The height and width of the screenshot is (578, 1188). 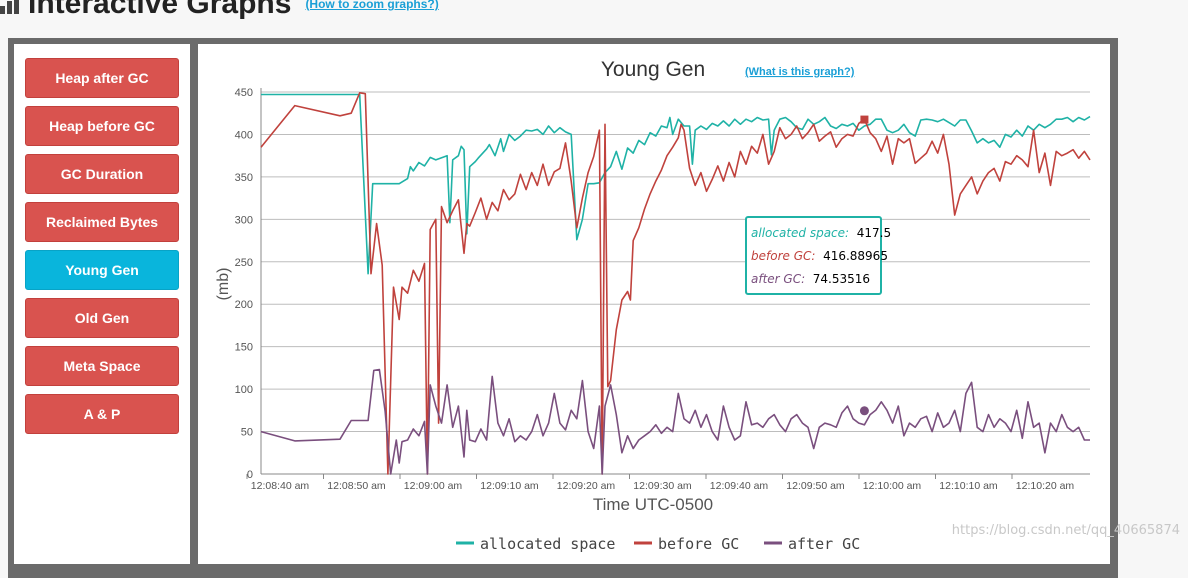 I want to click on tooltip-allocated-label: allocated space:, so click(x=800, y=233).